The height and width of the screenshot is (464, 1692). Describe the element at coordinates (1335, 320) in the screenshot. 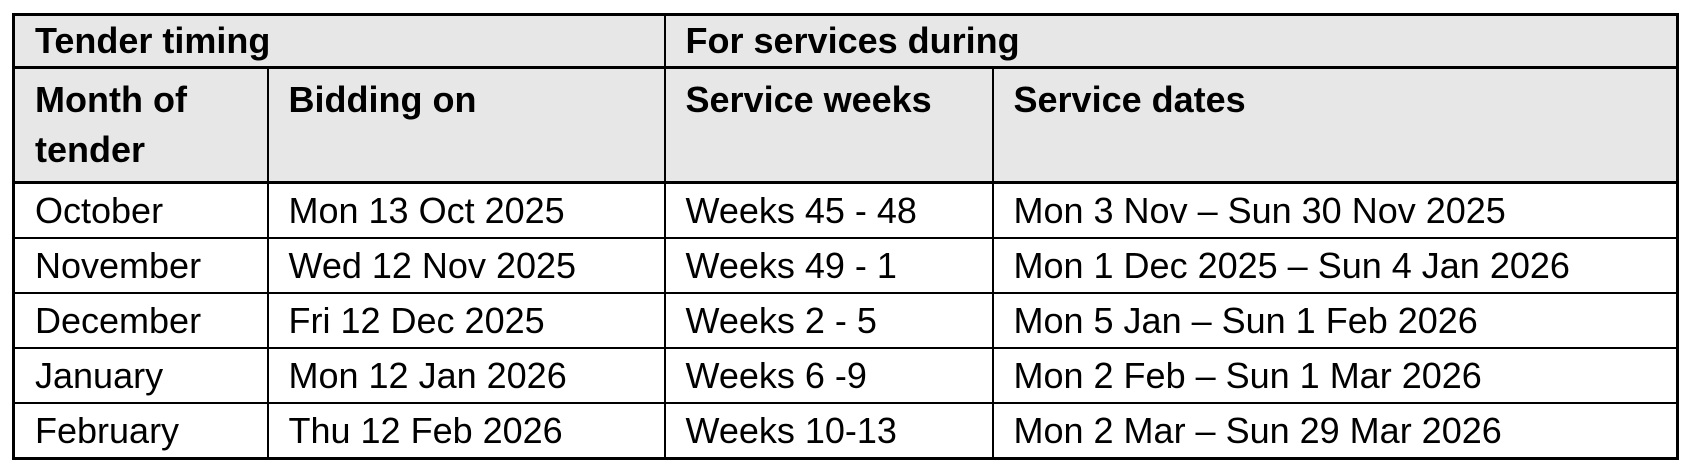

I see `cell-service-dates: Mon 5 Jan – Sun 1 Feb 2026` at that location.